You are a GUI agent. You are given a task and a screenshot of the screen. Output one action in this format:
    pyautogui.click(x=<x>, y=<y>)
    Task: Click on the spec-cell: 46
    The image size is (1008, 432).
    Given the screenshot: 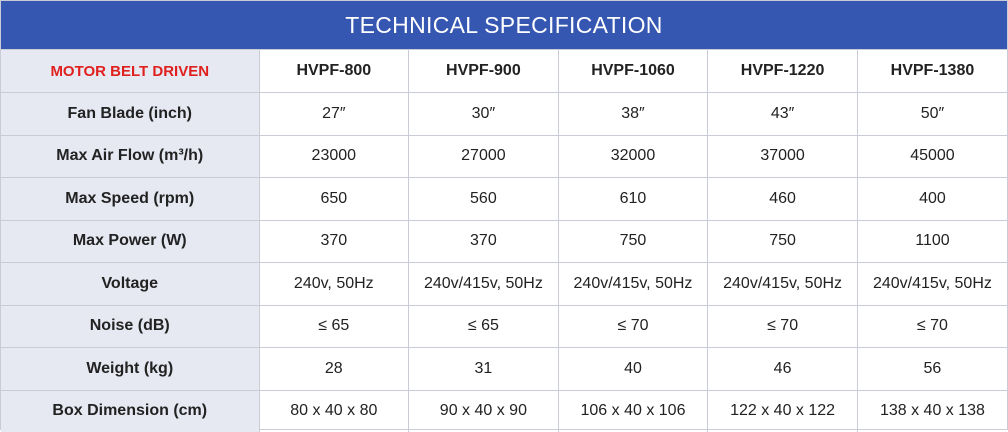 What is the action you would take?
    pyautogui.click(x=782, y=369)
    